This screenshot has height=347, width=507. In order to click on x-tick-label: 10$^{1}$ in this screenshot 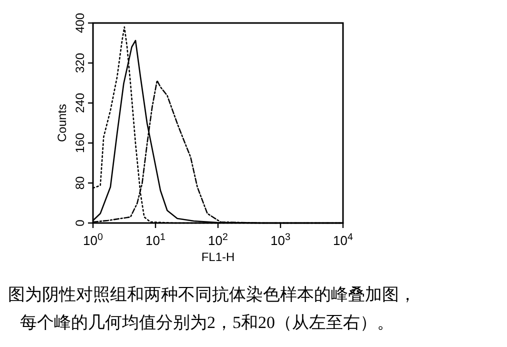, I will do `click(156, 240)`.